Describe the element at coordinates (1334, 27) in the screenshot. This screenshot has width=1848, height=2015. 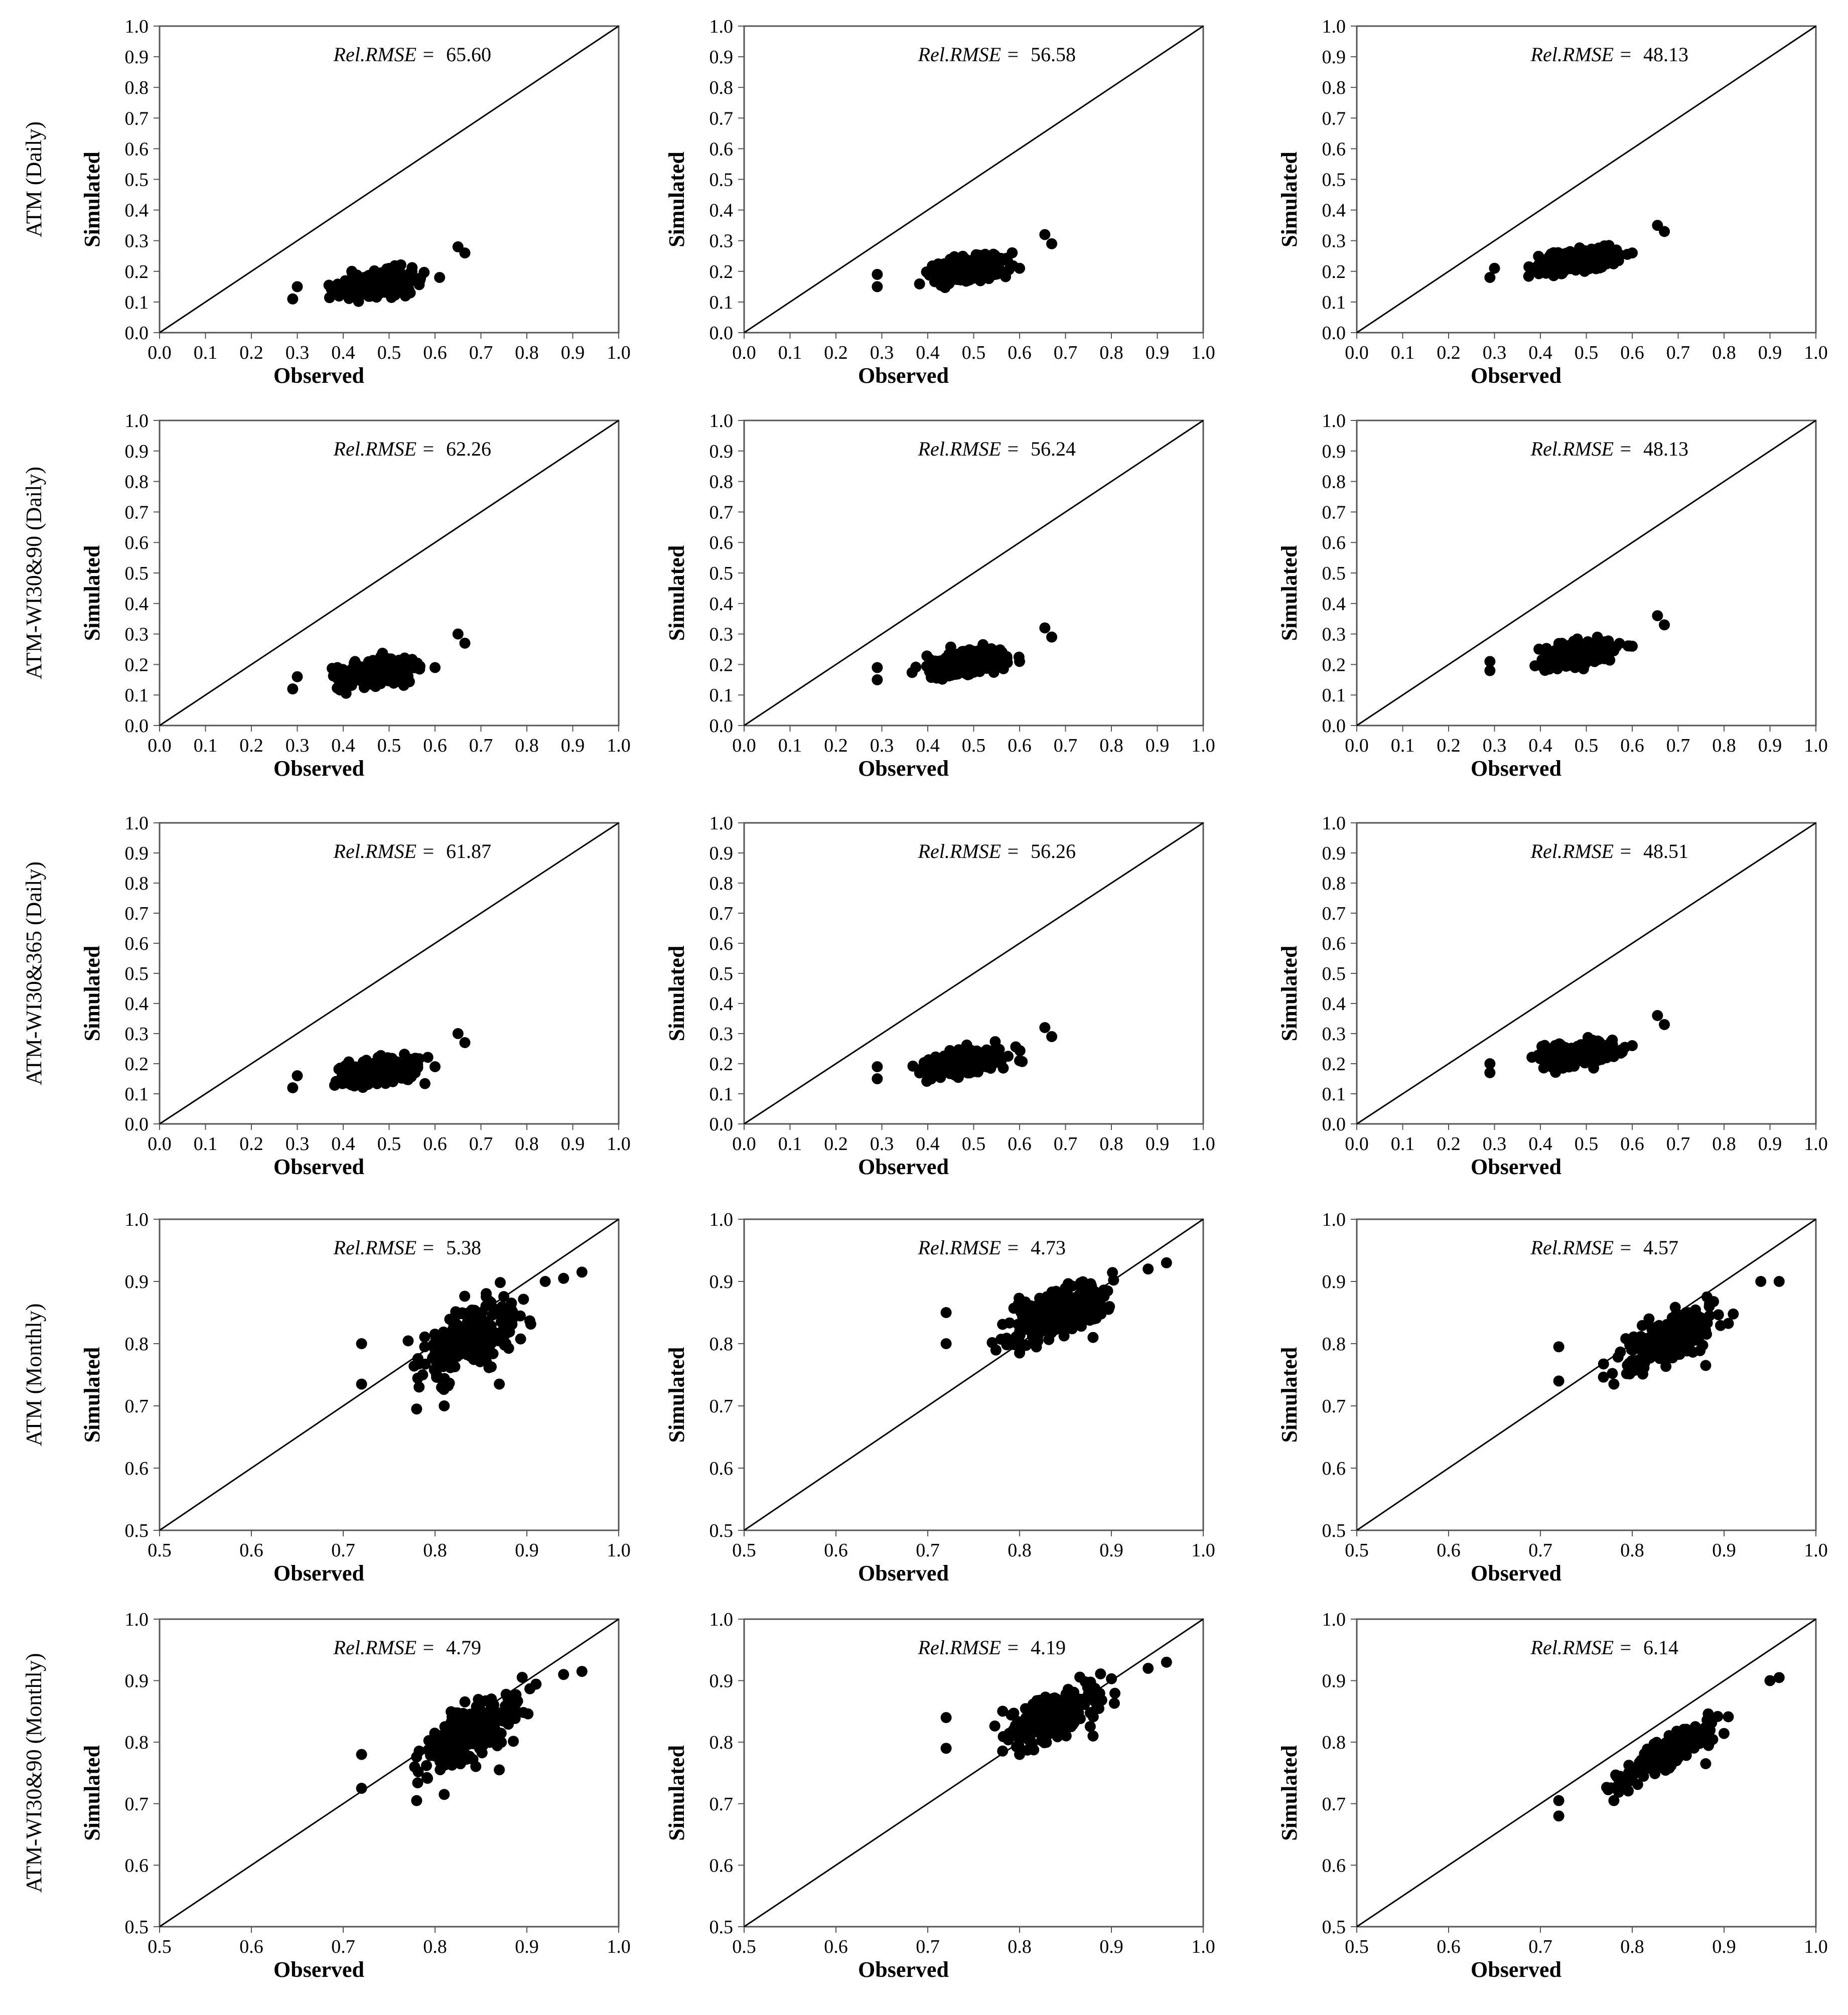
I see `y-tick-label: 1.0` at that location.